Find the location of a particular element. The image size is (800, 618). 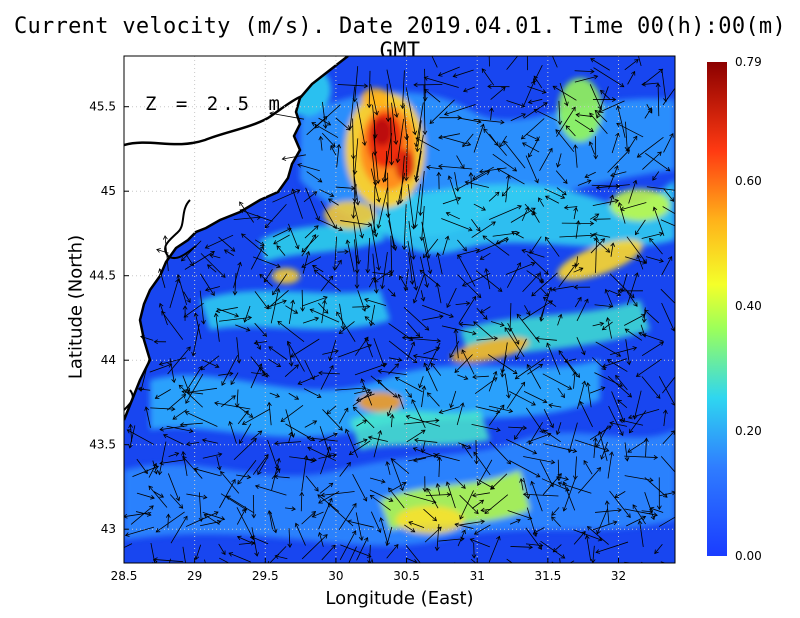

x-axis-label: Longitude (East) is located at coordinates (399, 598).